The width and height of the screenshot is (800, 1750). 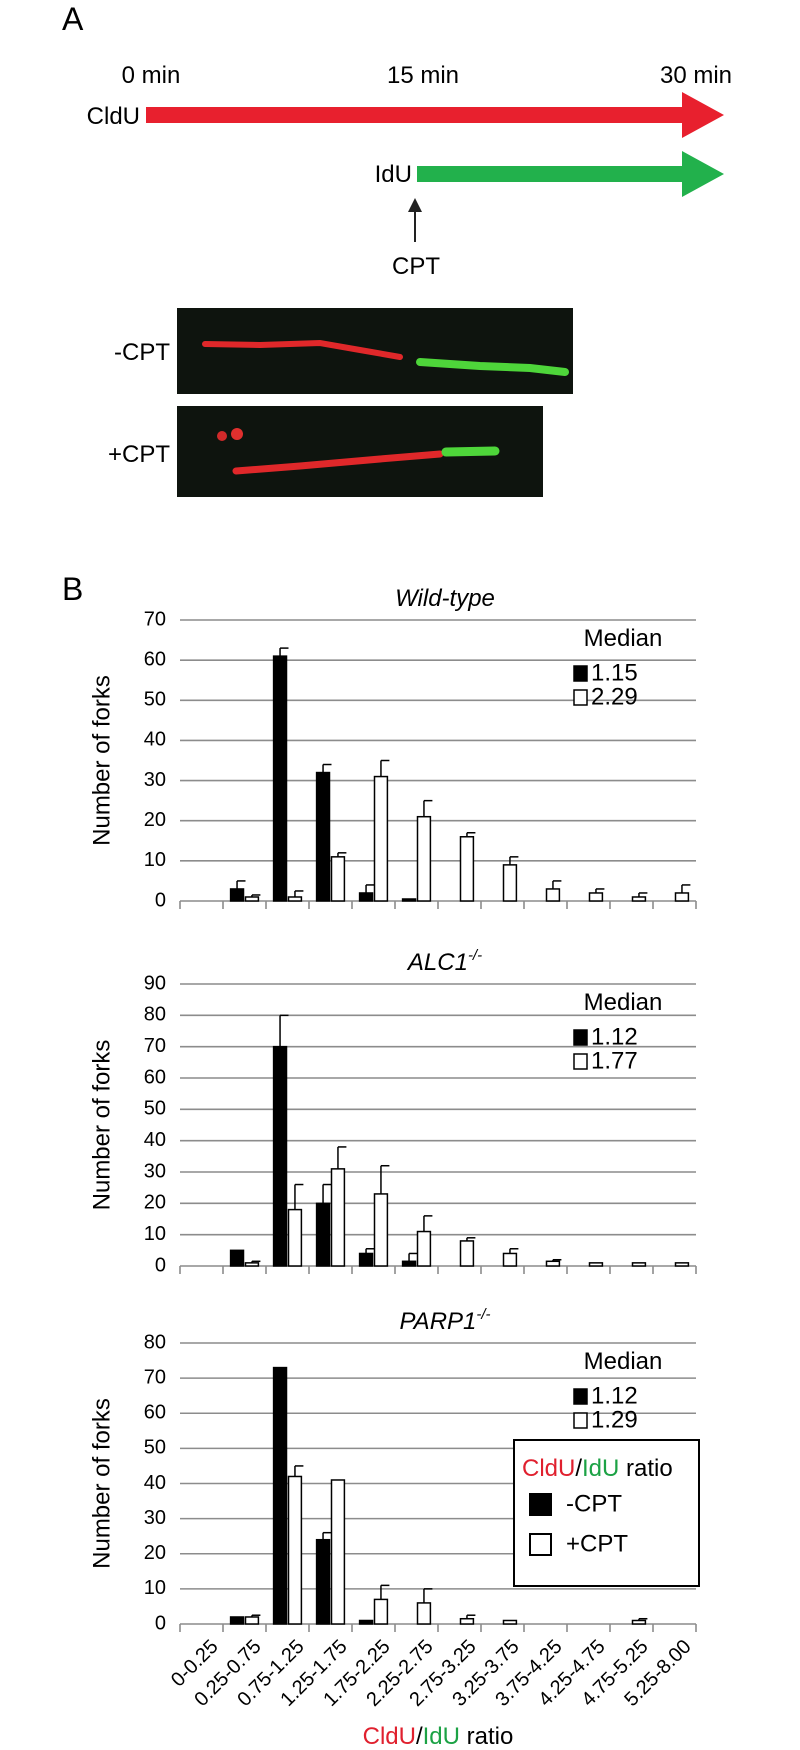 I want to click on image-label: -CPT, so click(x=142, y=352).